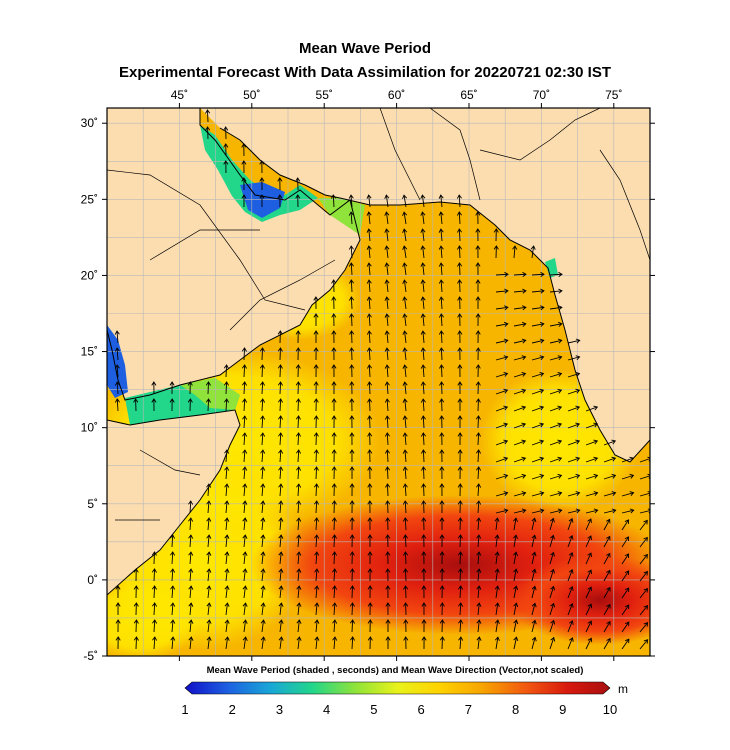 The image size is (730, 750). I want to click on lon-label: 70˚, so click(541, 95).